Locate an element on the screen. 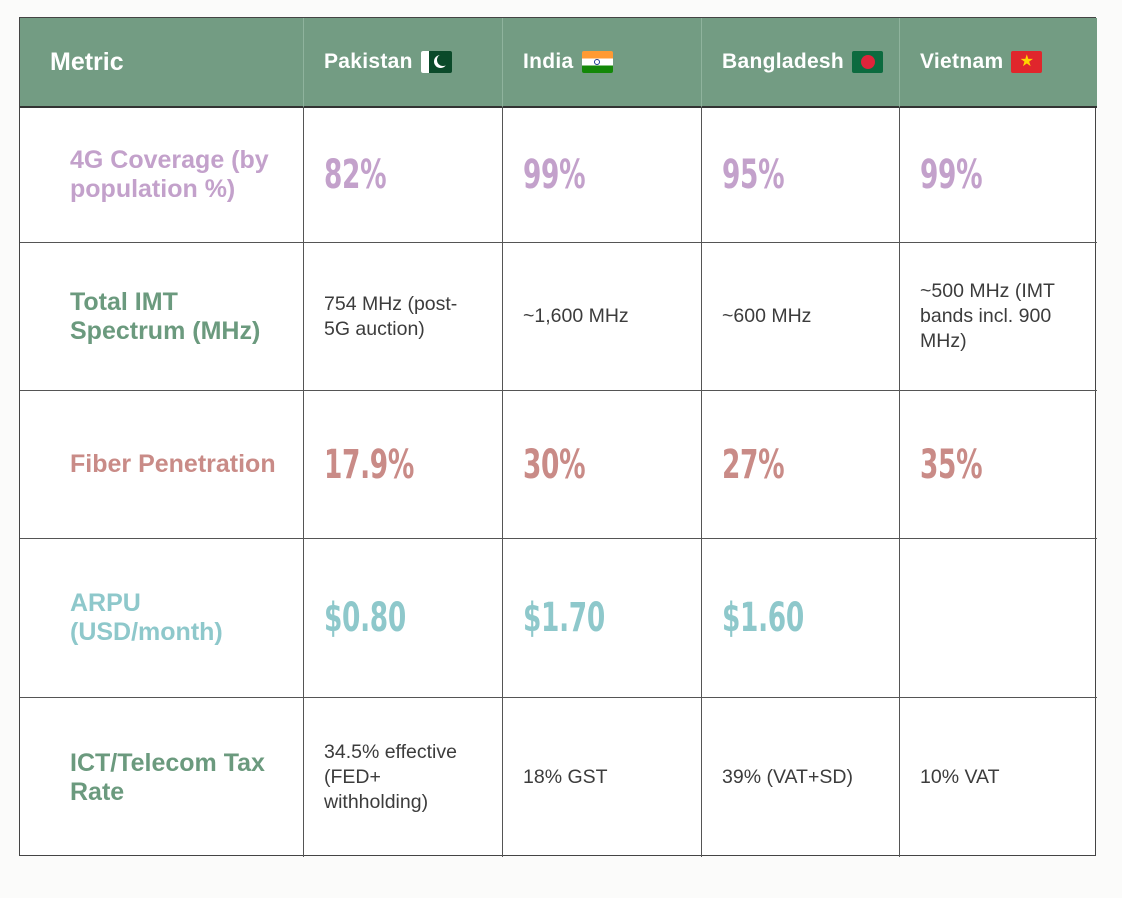  cell-arpu-india: $1.70 is located at coordinates (602, 618).